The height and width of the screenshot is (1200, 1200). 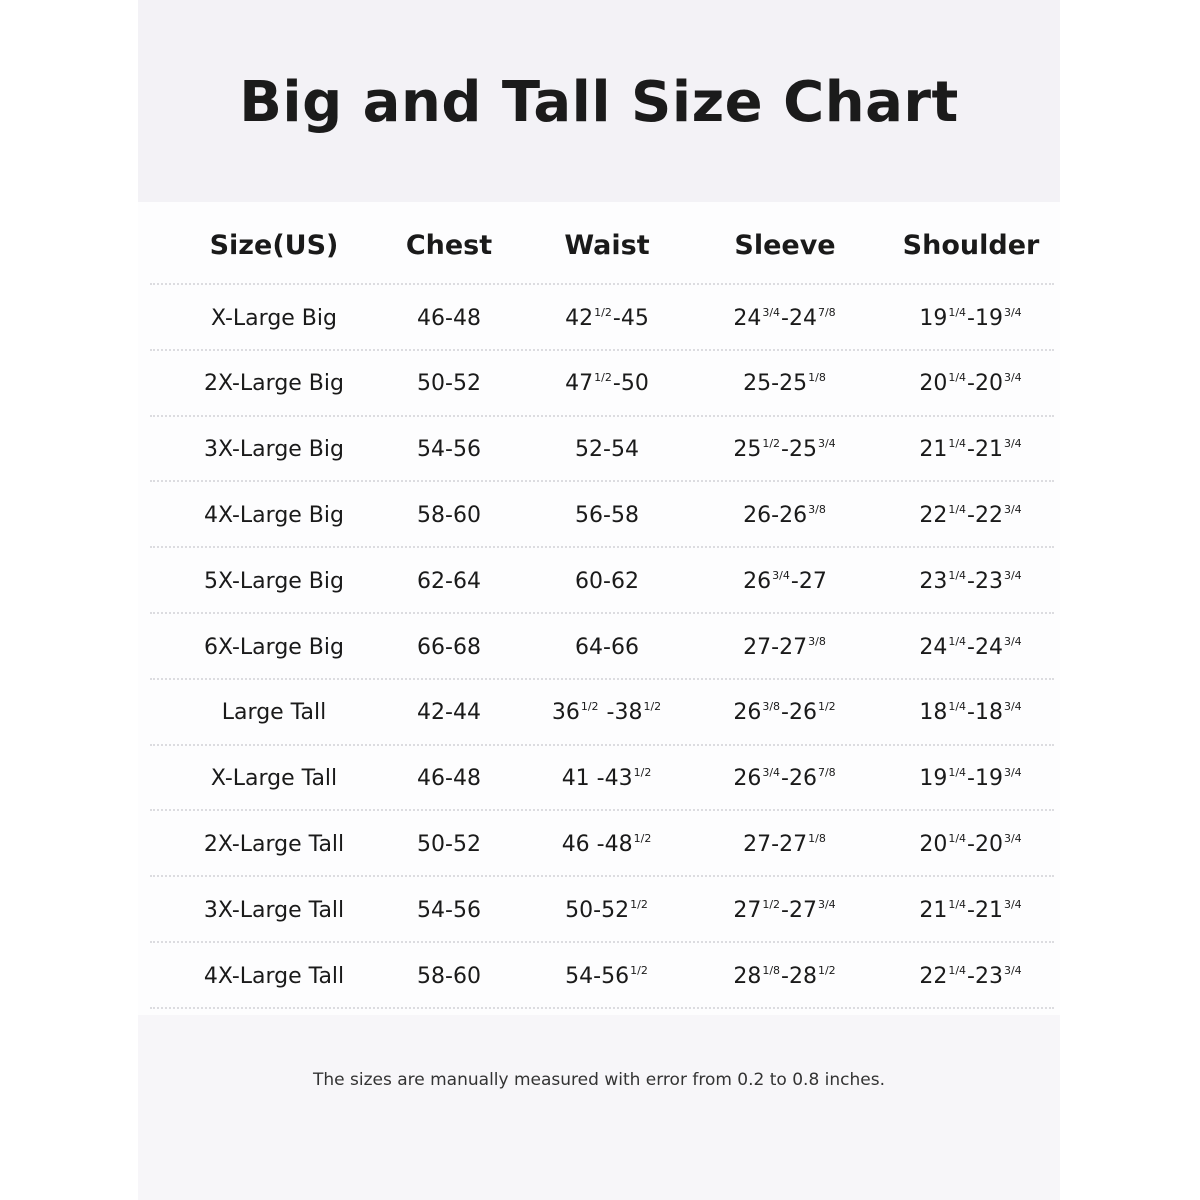 What do you see at coordinates (784, 515) in the screenshot?
I see `cell-sleeve: 26-263/8` at bounding box center [784, 515].